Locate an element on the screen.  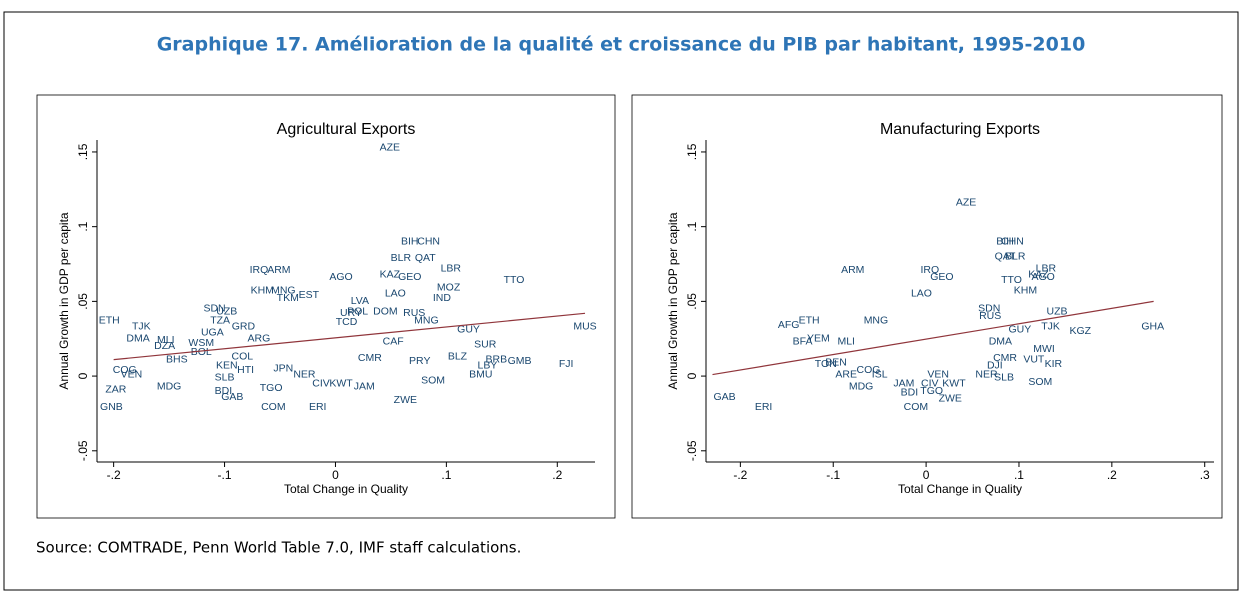
x-tick-label: -.1 is located at coordinates (833, 475).